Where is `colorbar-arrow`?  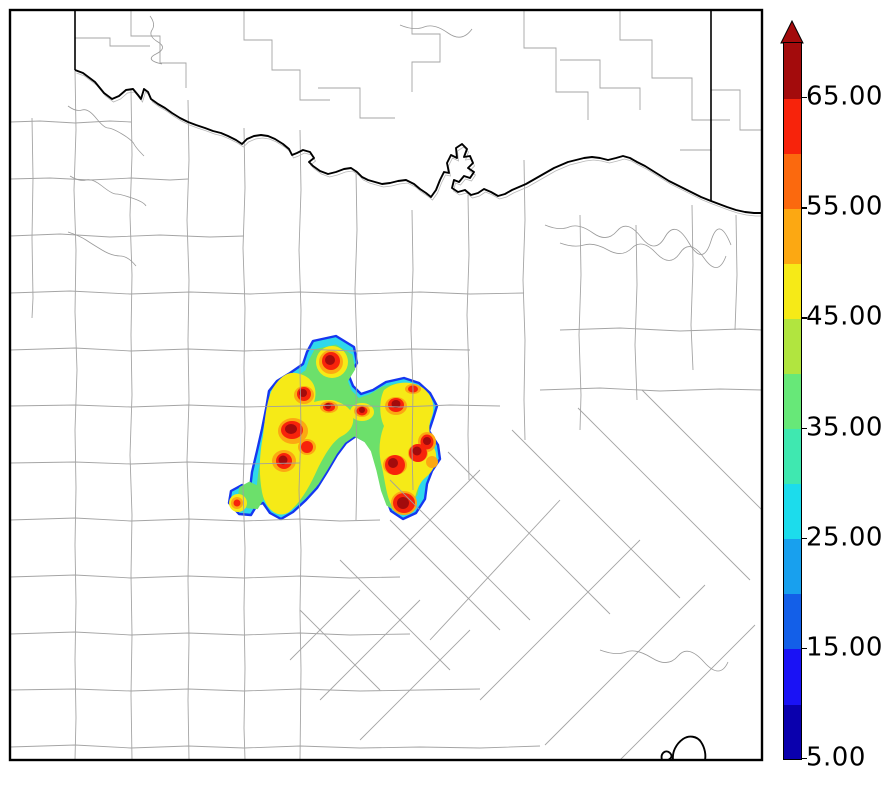
colorbar-arrow is located at coordinates (792, 31).